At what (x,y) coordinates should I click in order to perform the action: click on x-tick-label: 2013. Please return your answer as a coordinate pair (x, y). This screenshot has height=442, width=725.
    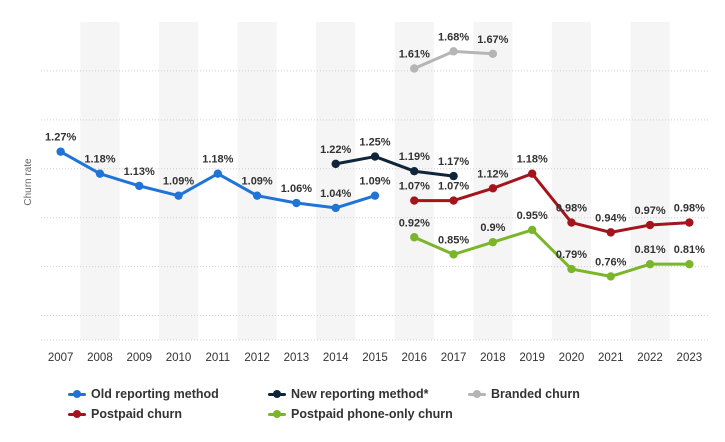
    Looking at the image, I should click on (297, 358).